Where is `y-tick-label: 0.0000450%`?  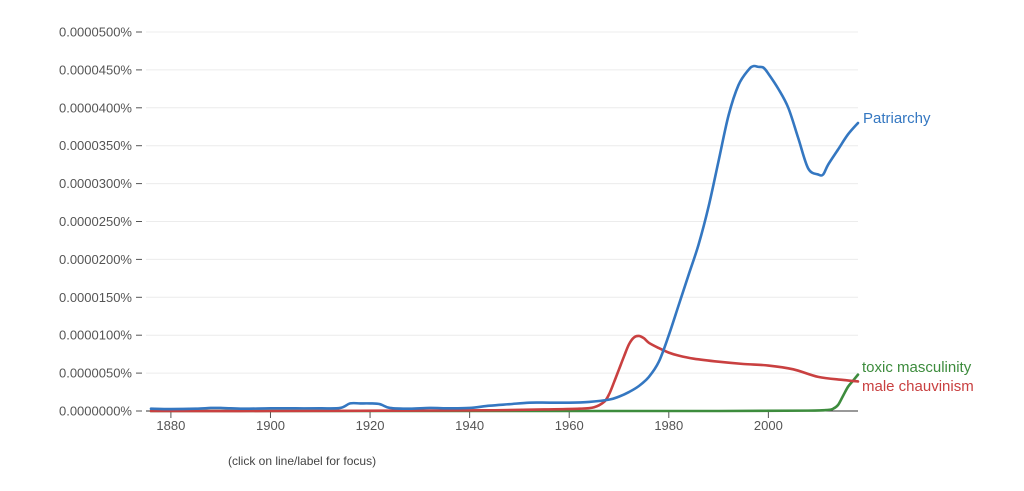 y-tick-label: 0.0000450% is located at coordinates (95, 69).